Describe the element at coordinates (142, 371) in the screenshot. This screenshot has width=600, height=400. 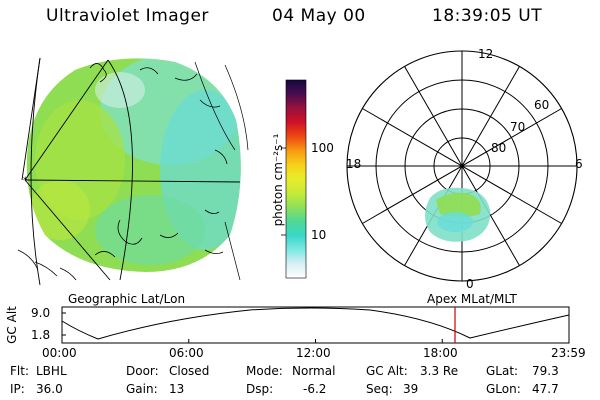
I see `door-label: Door:` at that location.